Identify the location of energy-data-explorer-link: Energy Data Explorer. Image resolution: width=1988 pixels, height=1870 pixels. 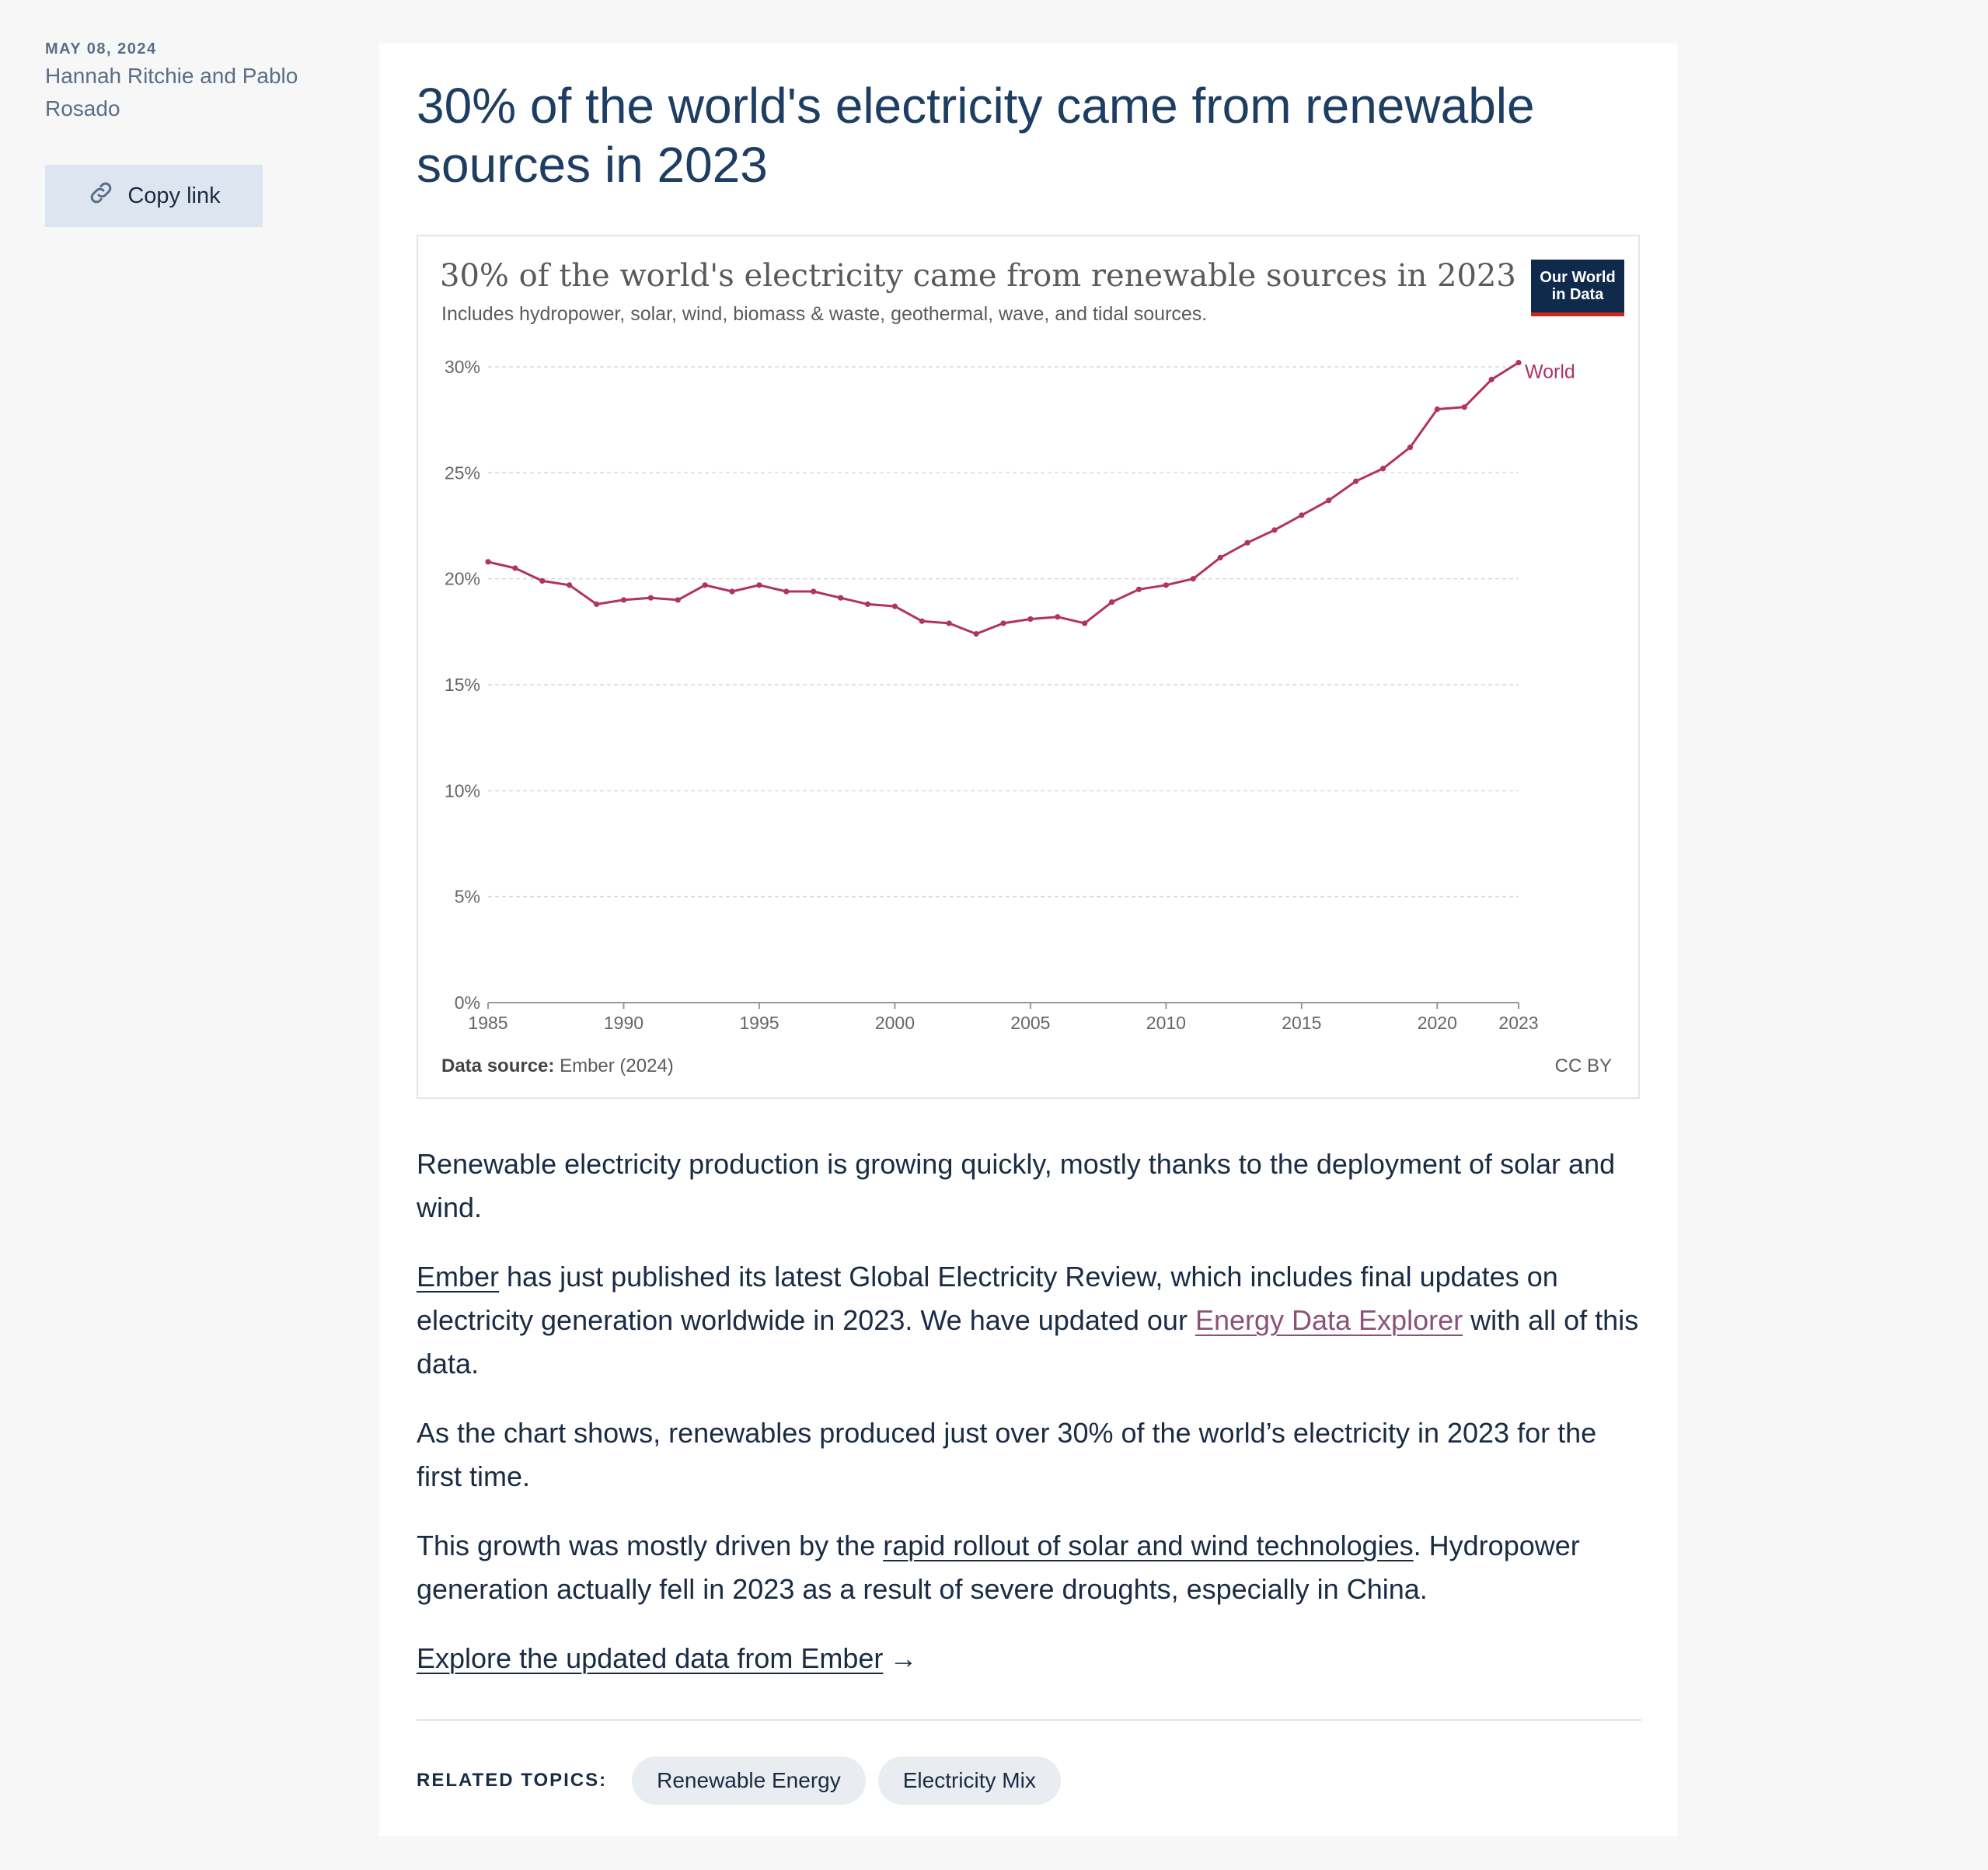
(1329, 1320).